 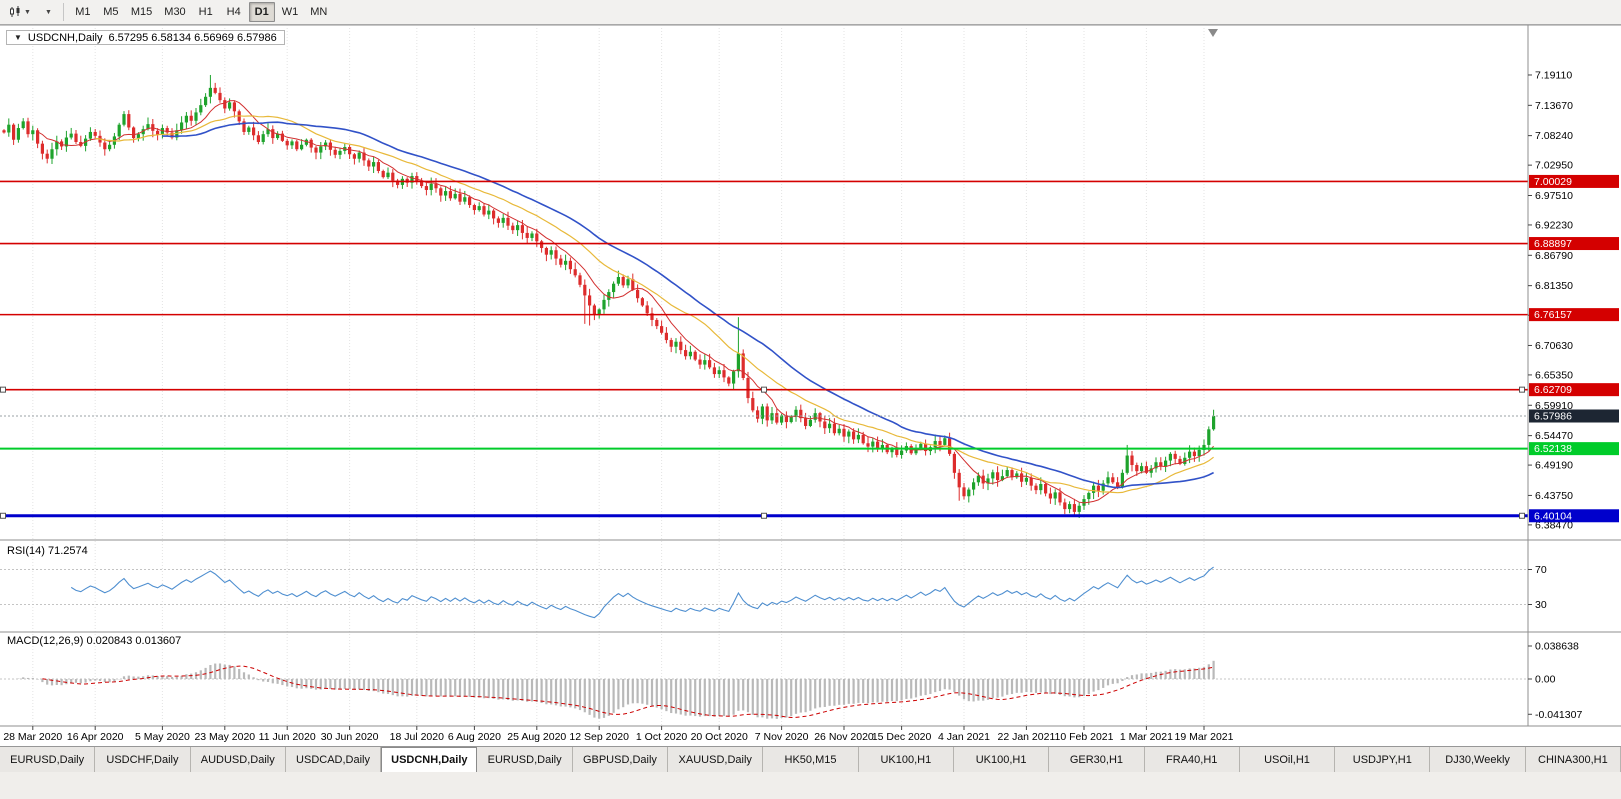 What do you see at coordinates (1204, 737) in the screenshot?
I see `svg-text: 19 Mar 2021` at bounding box center [1204, 737].